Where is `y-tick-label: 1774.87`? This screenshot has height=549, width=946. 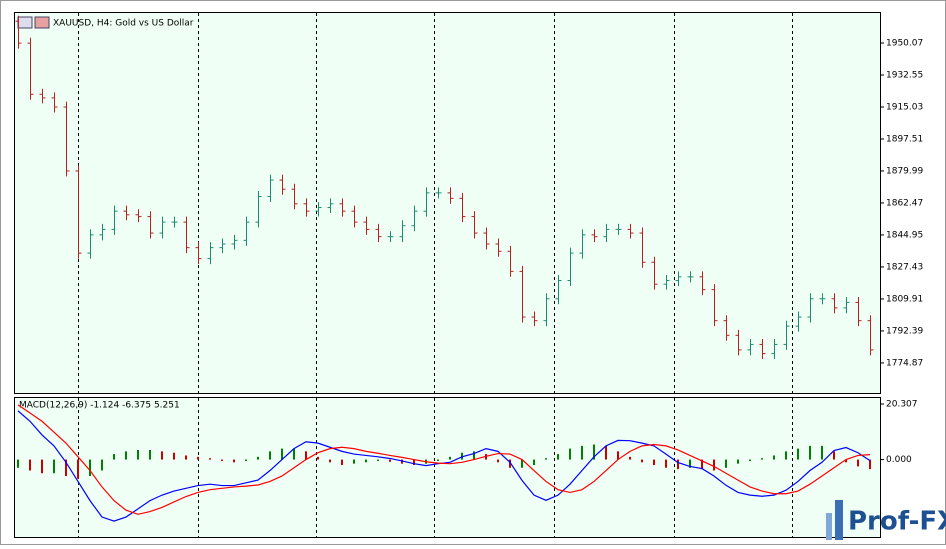 y-tick-label: 1774.87 is located at coordinates (904, 363).